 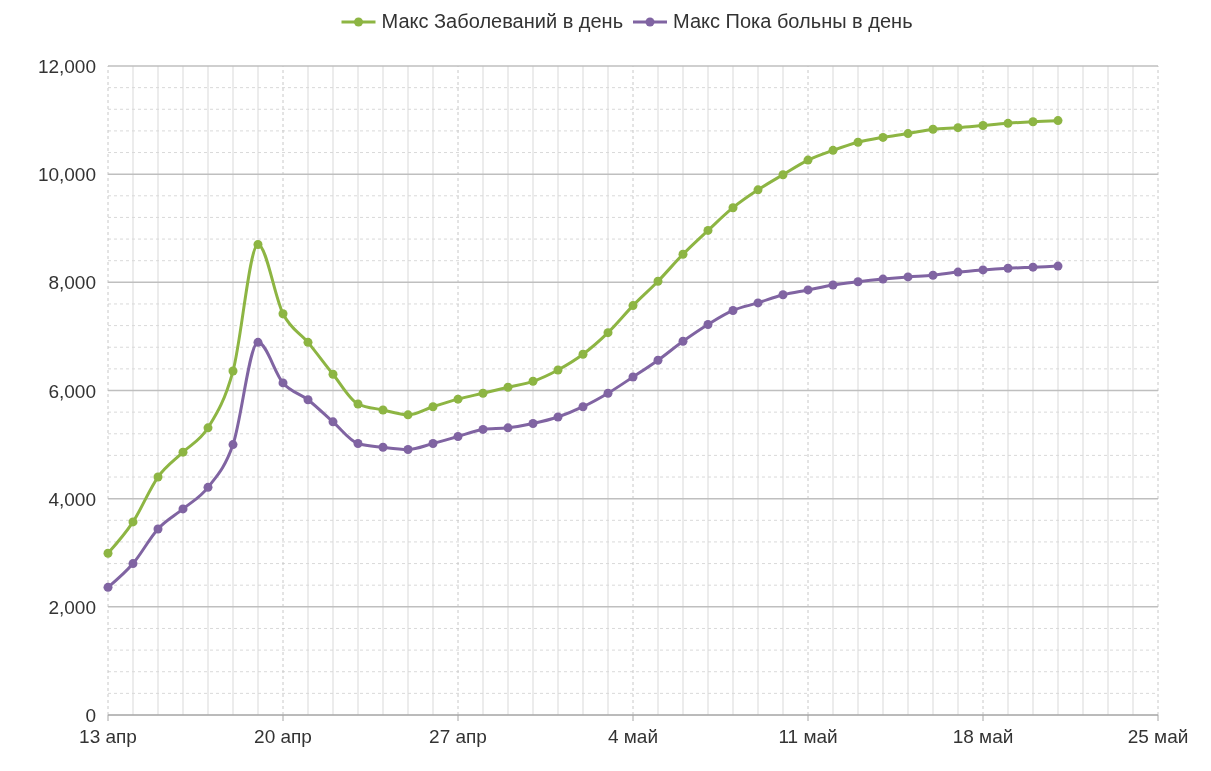 What do you see at coordinates (108, 736) in the screenshot?
I see `x-tick-label: 13 апр` at bounding box center [108, 736].